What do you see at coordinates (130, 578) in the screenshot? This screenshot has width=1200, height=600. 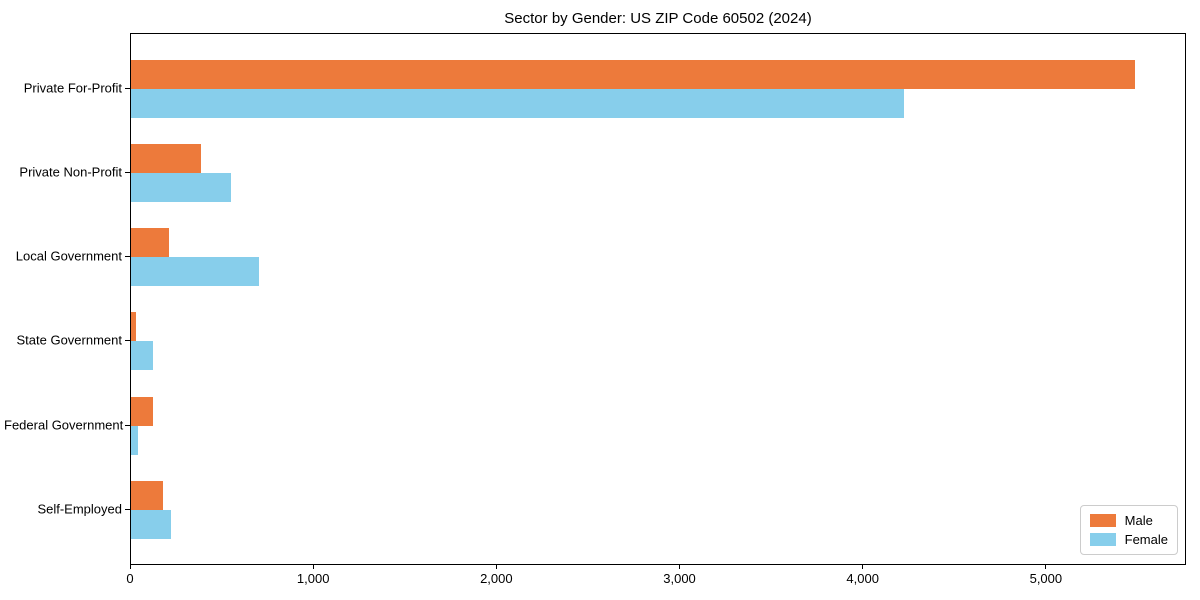 I see `x-tick-label-0: 0` at bounding box center [130, 578].